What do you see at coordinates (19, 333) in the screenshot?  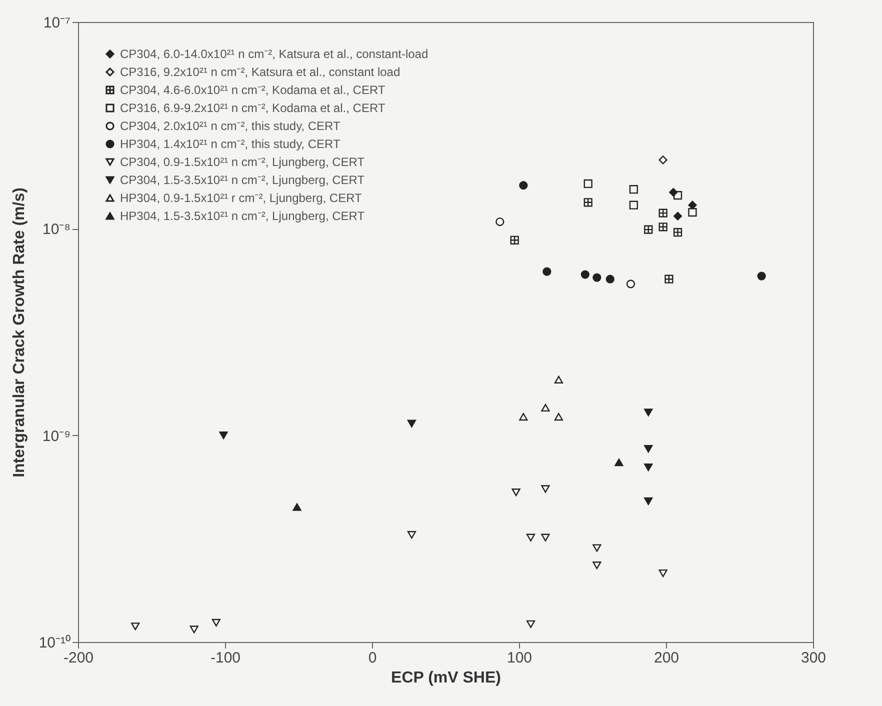 I see `y-axis-title: Intergranular Crack Growth Rate (m/s)` at bounding box center [19, 333].